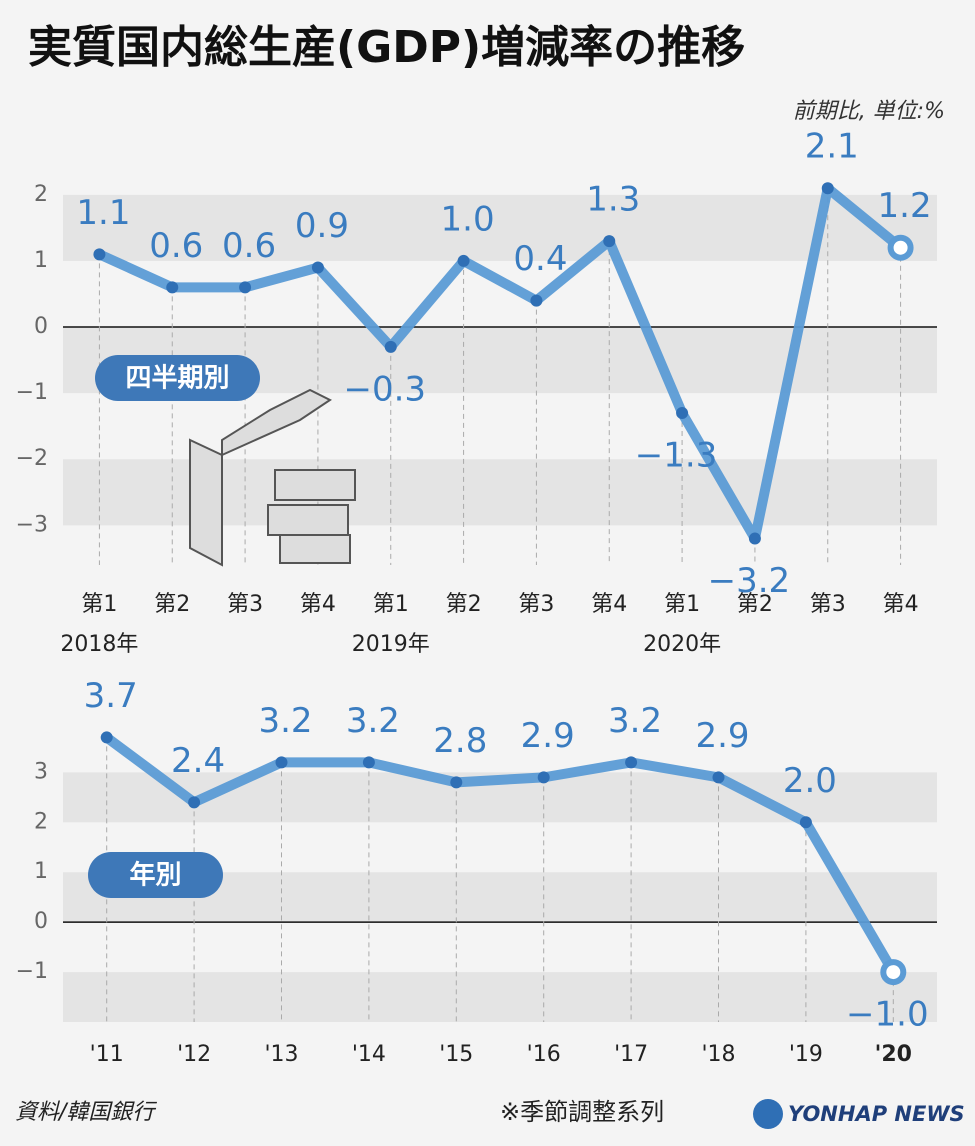 The width and height of the screenshot is (975, 1146). I want to click on value-label: 2.4, so click(198, 761).